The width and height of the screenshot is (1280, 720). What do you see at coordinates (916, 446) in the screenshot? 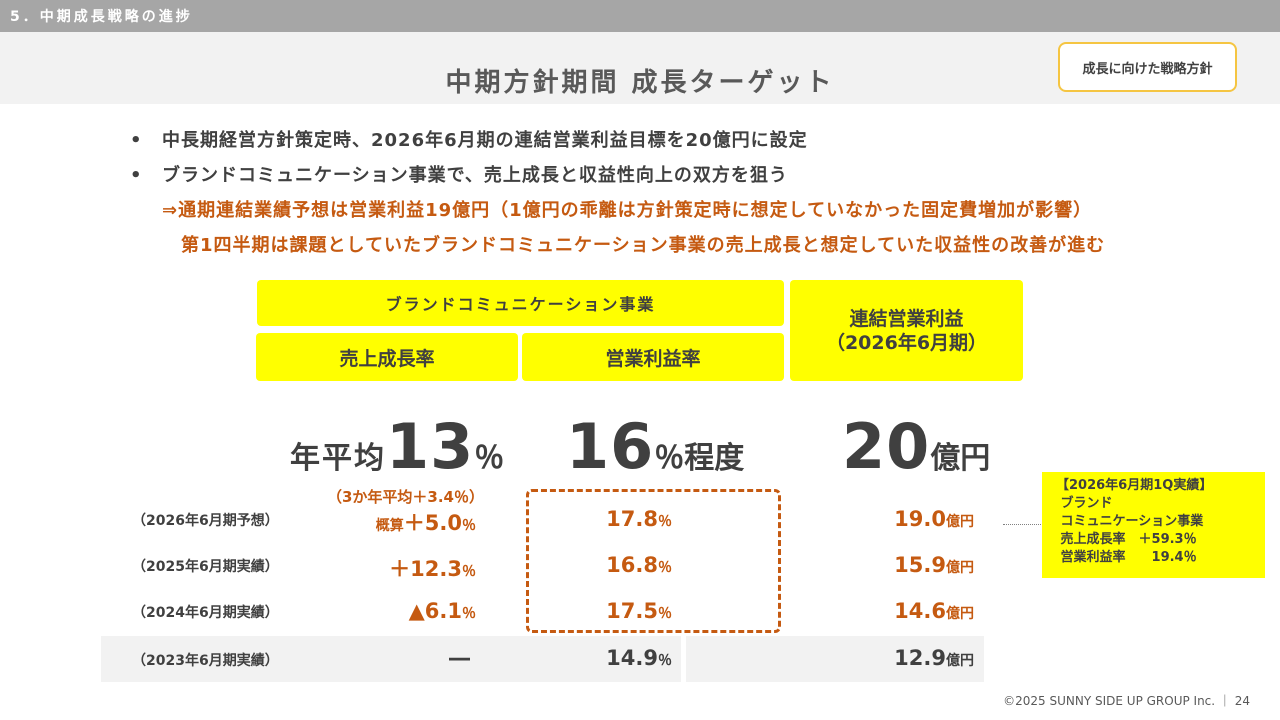
I see `consolidated-profit-target: 20億円` at bounding box center [916, 446].